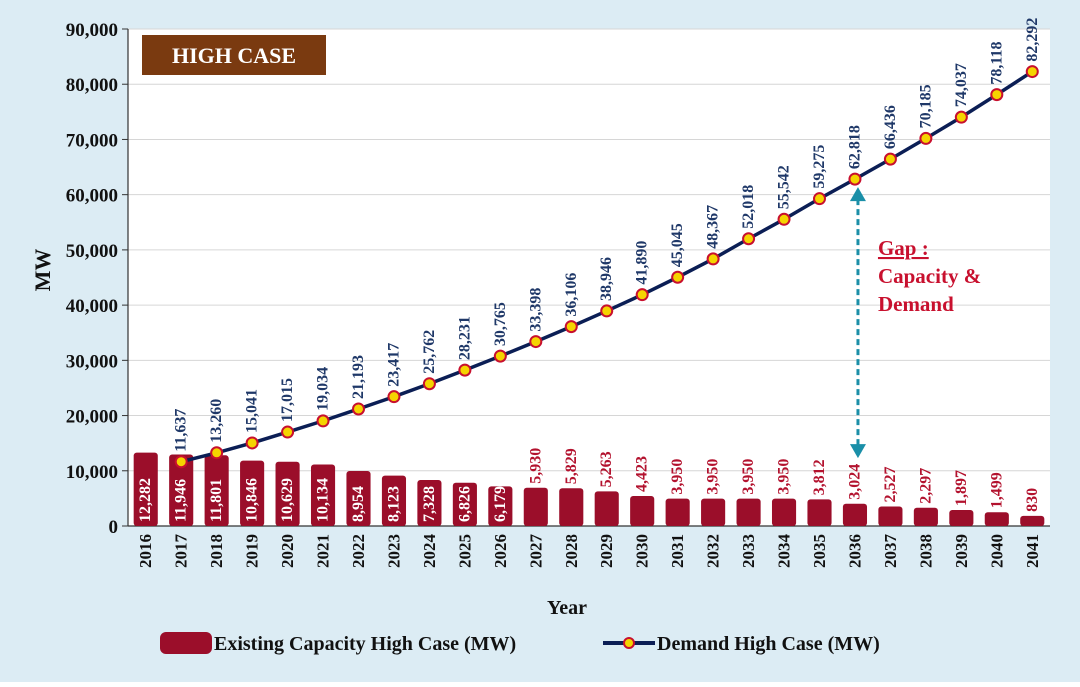  I want to click on demand-label: 48,367, so click(713, 227).